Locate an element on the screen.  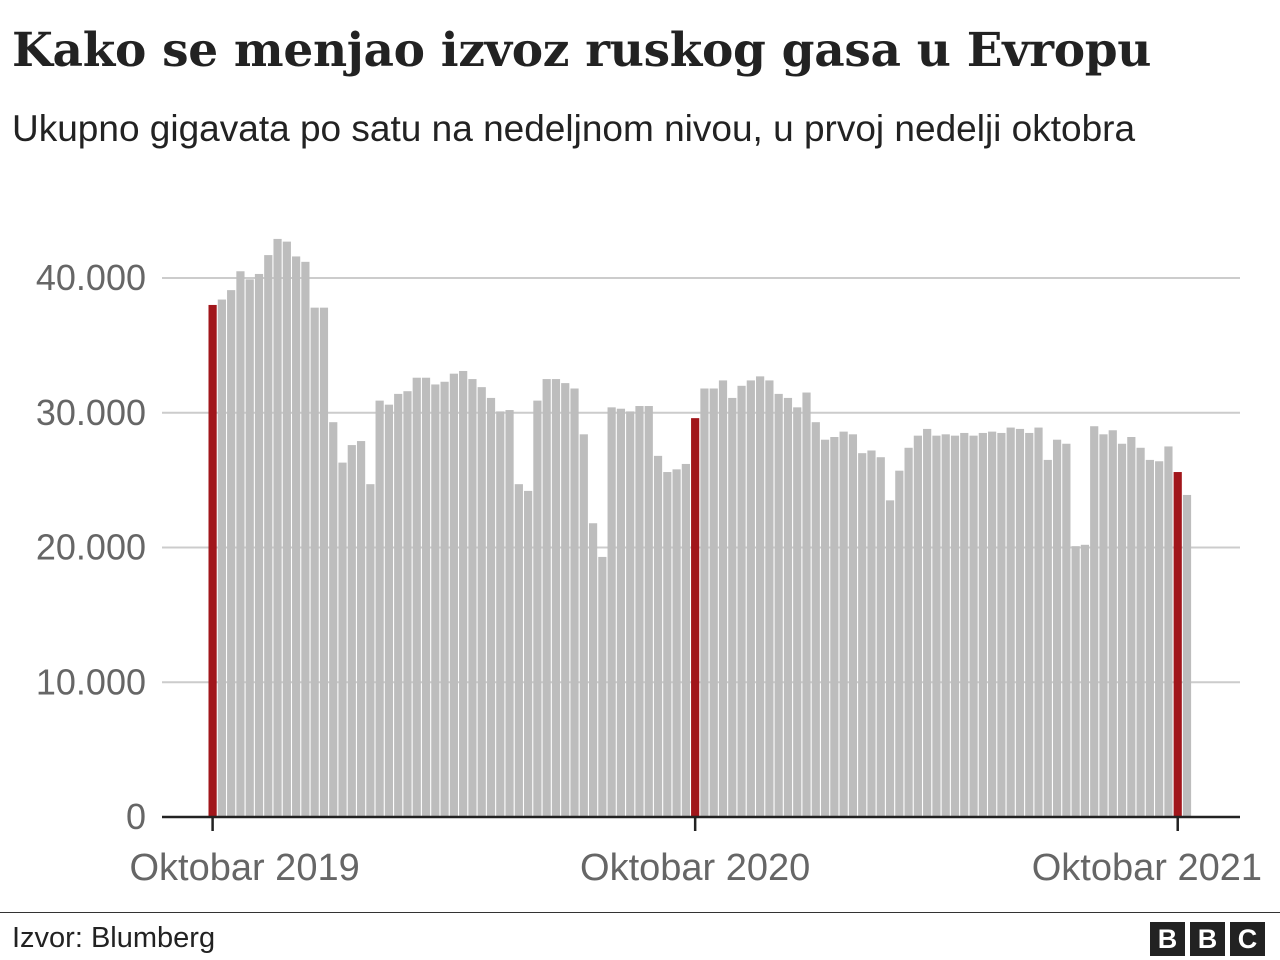
y-tick-label: 20.000 is located at coordinates (91, 547).